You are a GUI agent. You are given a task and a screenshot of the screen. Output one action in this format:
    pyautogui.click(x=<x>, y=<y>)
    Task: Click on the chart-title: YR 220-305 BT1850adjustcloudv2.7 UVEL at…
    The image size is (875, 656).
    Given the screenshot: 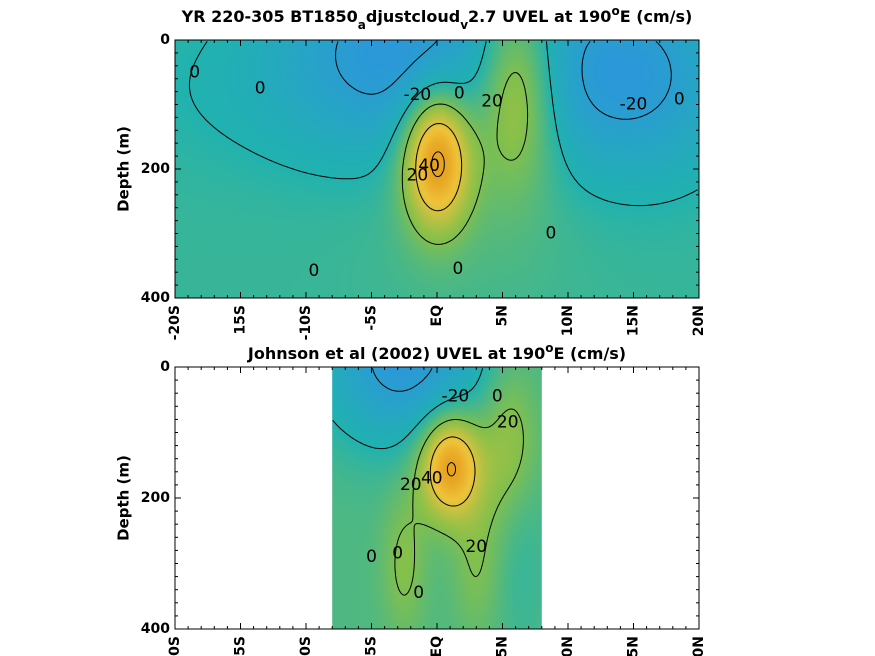 What is the action you would take?
    pyautogui.click(x=437, y=18)
    